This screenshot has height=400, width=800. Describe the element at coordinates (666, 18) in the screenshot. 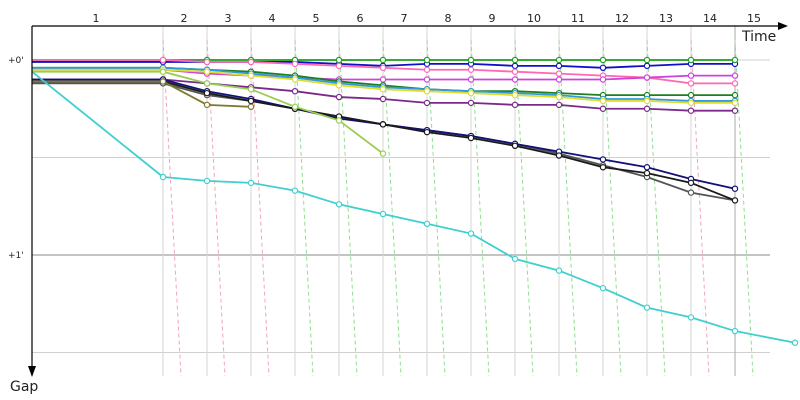

I see `lap-label-13: 13` at that location.